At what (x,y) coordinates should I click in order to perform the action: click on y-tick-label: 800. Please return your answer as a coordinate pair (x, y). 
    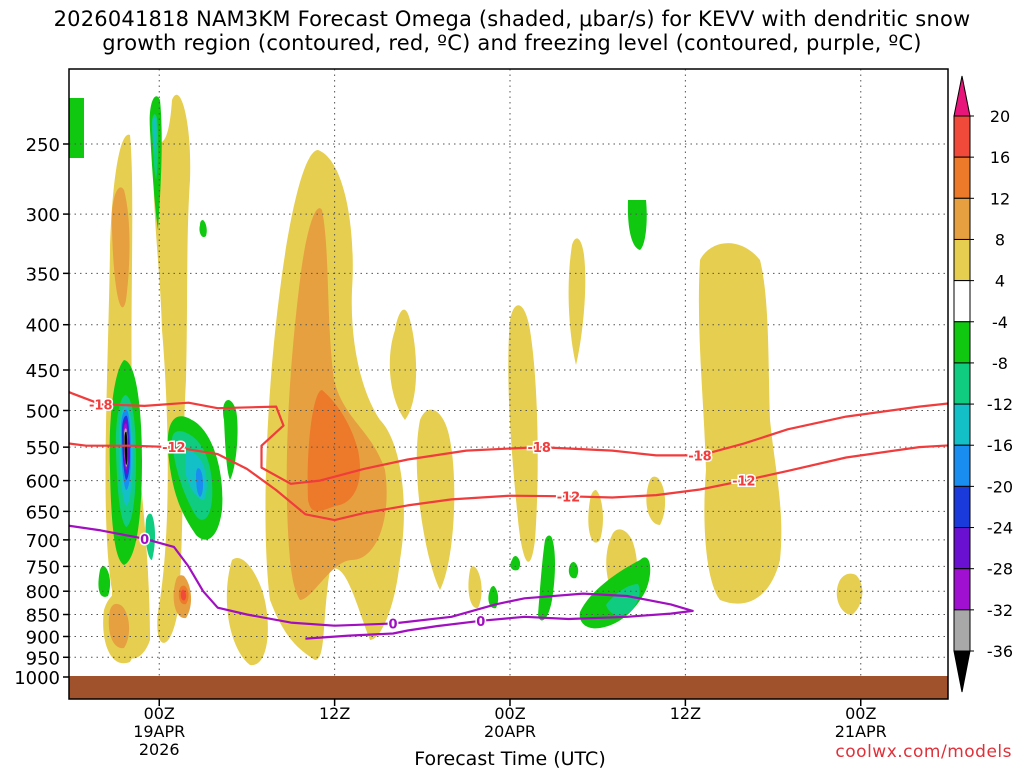
    Looking at the image, I should click on (43, 592).